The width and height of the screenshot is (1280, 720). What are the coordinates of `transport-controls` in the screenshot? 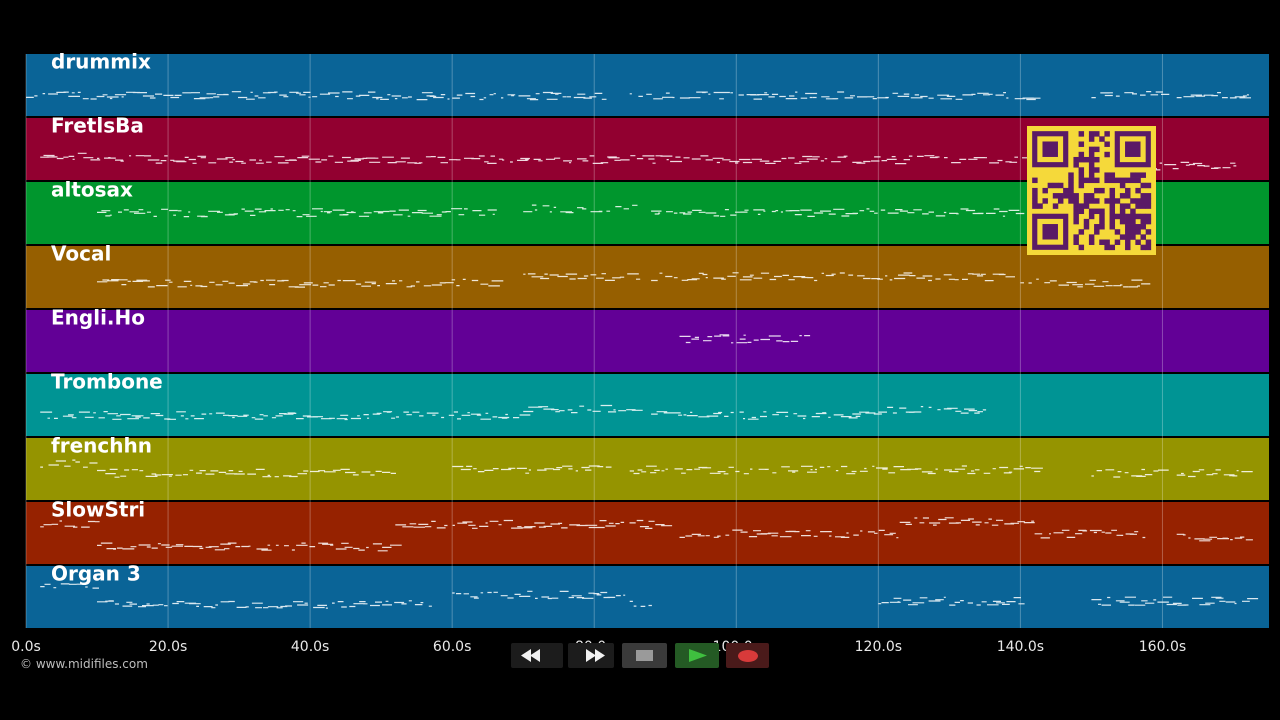 It's located at (640, 655).